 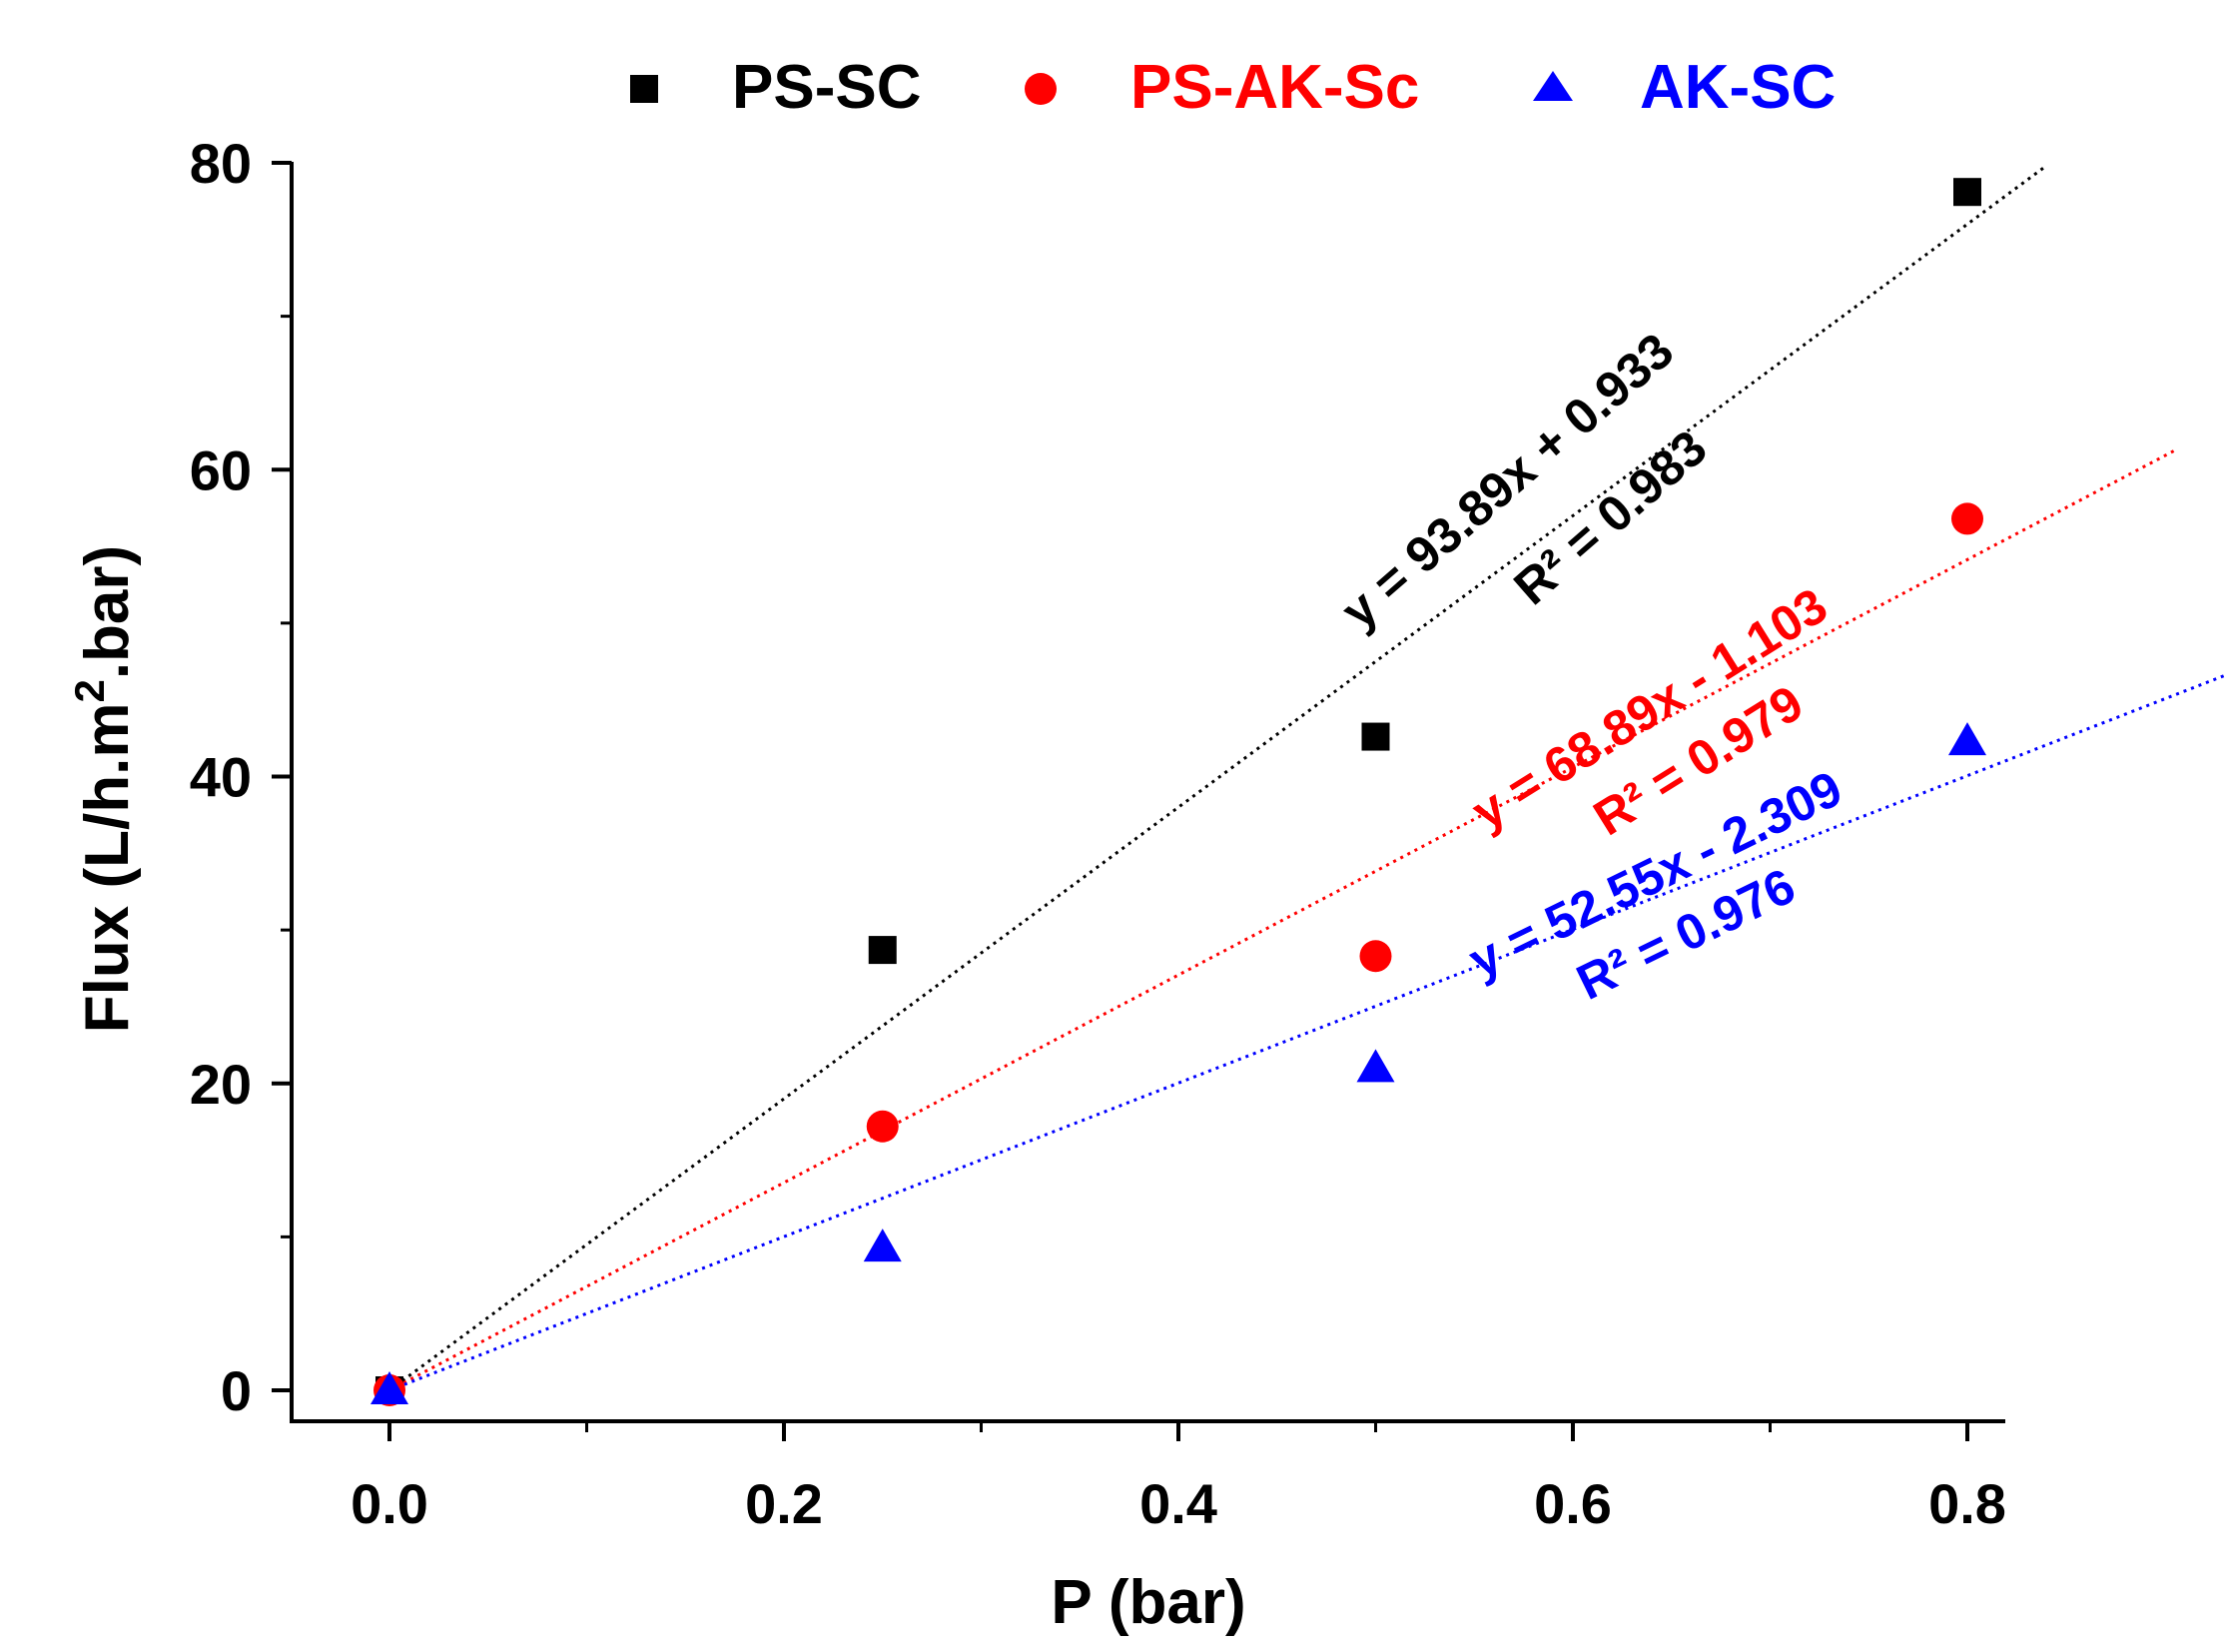 What do you see at coordinates (107, 612) in the screenshot?
I see `y-axis-title-tail: .bar)` at bounding box center [107, 612].